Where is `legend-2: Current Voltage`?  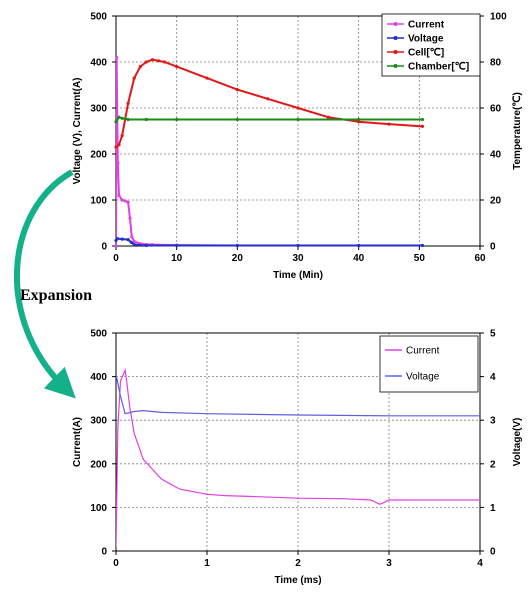
legend-2: Current Voltage is located at coordinates (429, 364).